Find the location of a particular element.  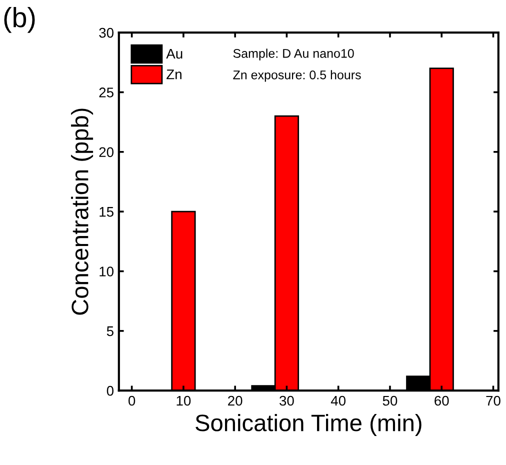

y-tick-label: 5 is located at coordinates (110, 331).